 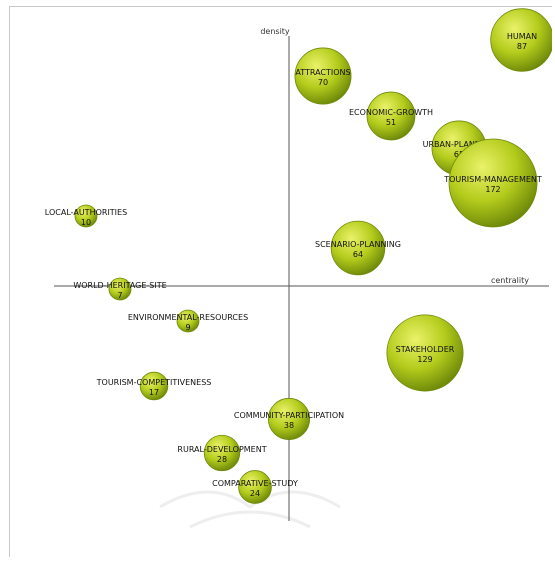 I want to click on bubble-label: COMPARATIVE-STUDY, so click(x=255, y=483).